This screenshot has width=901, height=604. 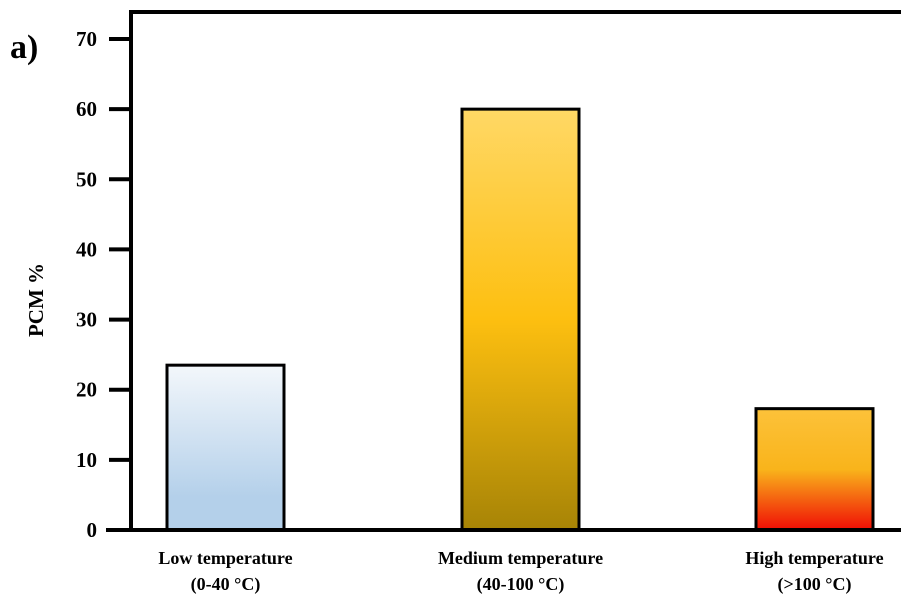 I want to click on panel-label: a), so click(x=24, y=47).